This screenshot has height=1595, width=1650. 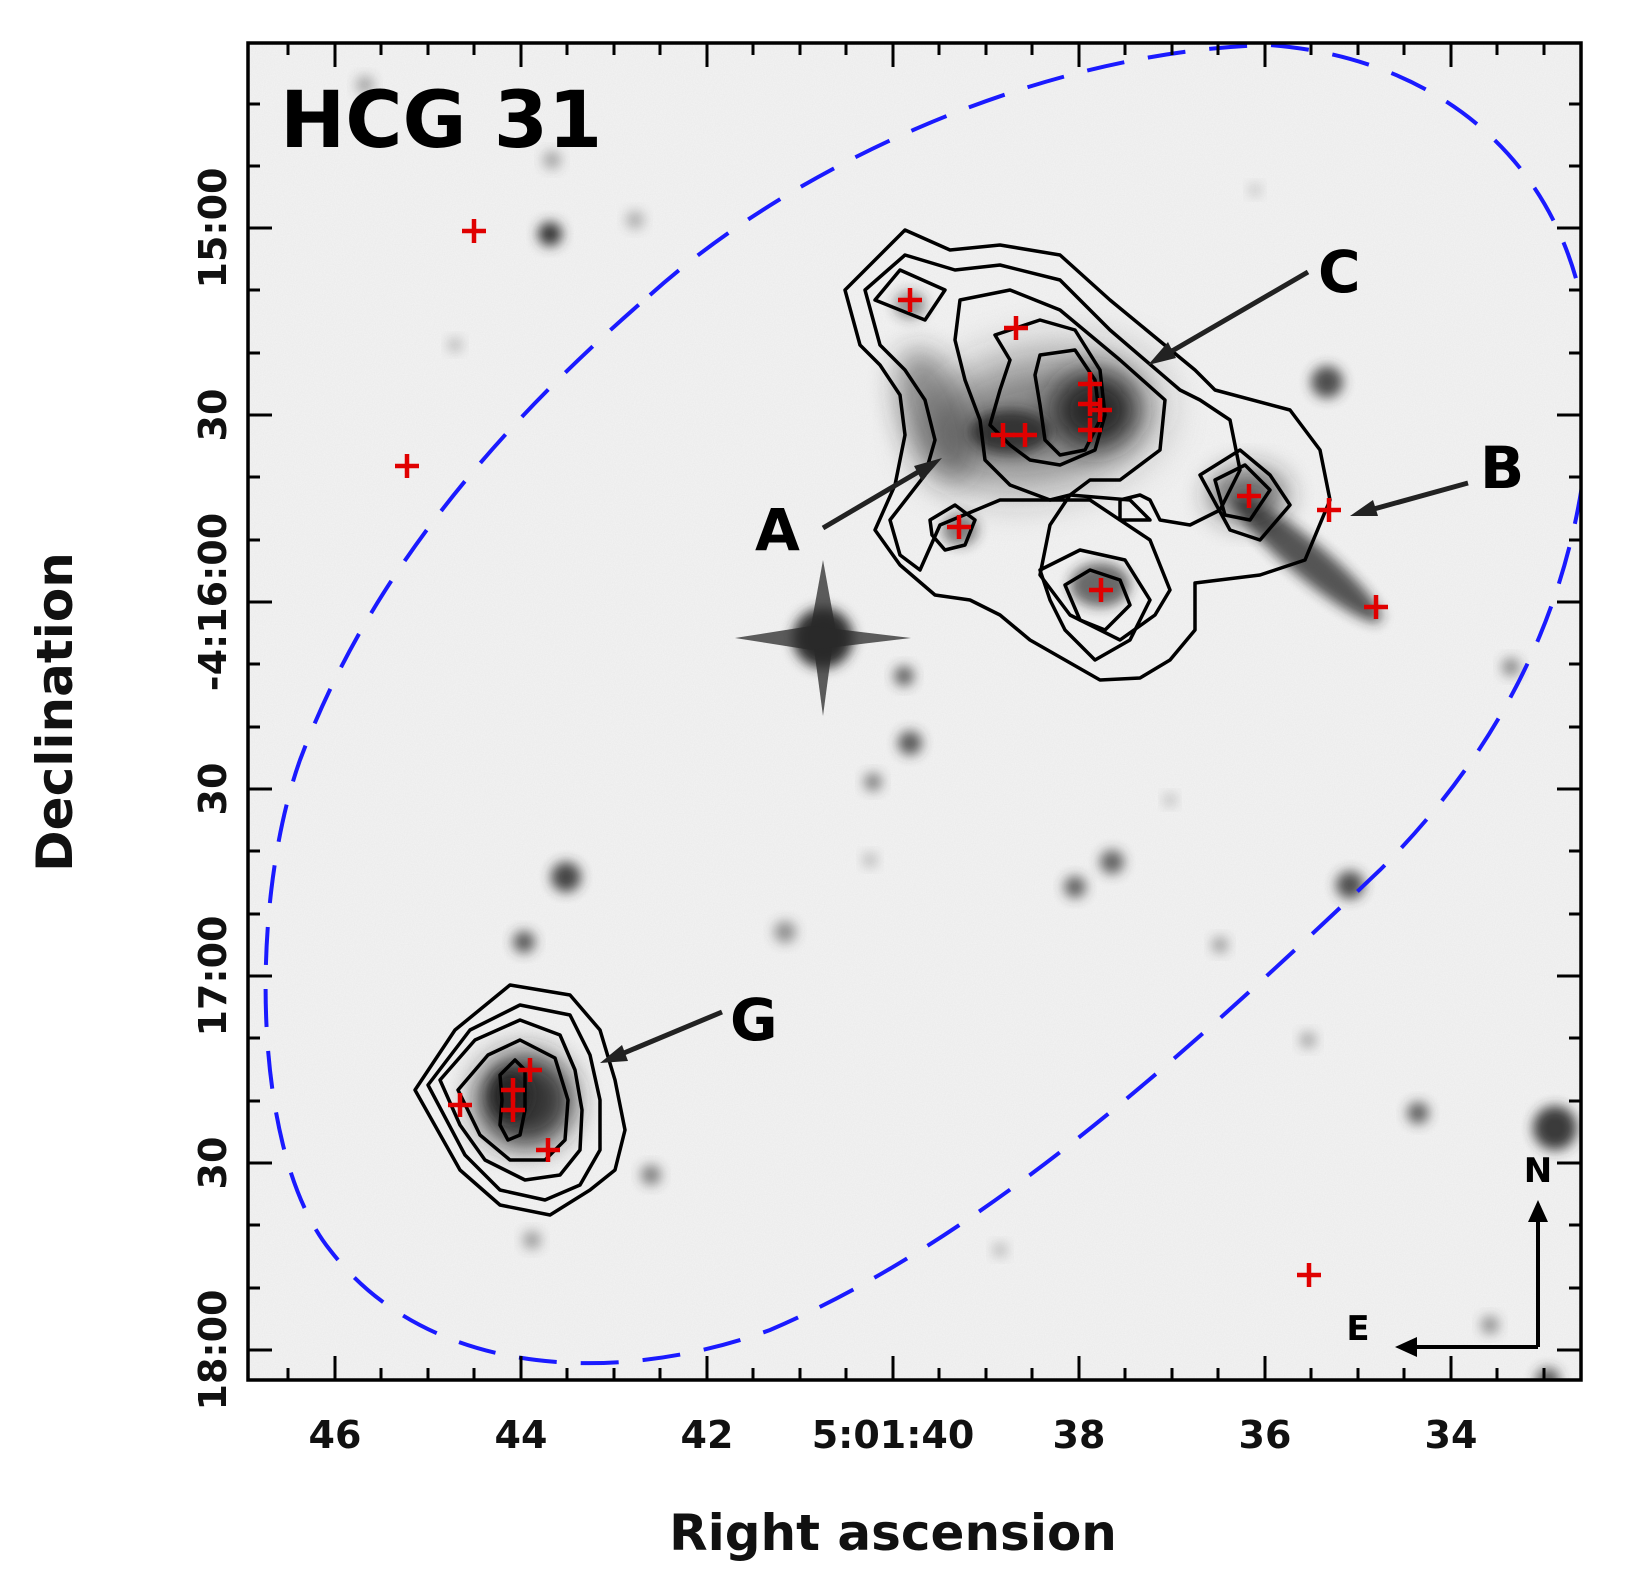 What do you see at coordinates (1265, 1435) in the screenshot?
I see `x-tick-label: 36` at bounding box center [1265, 1435].